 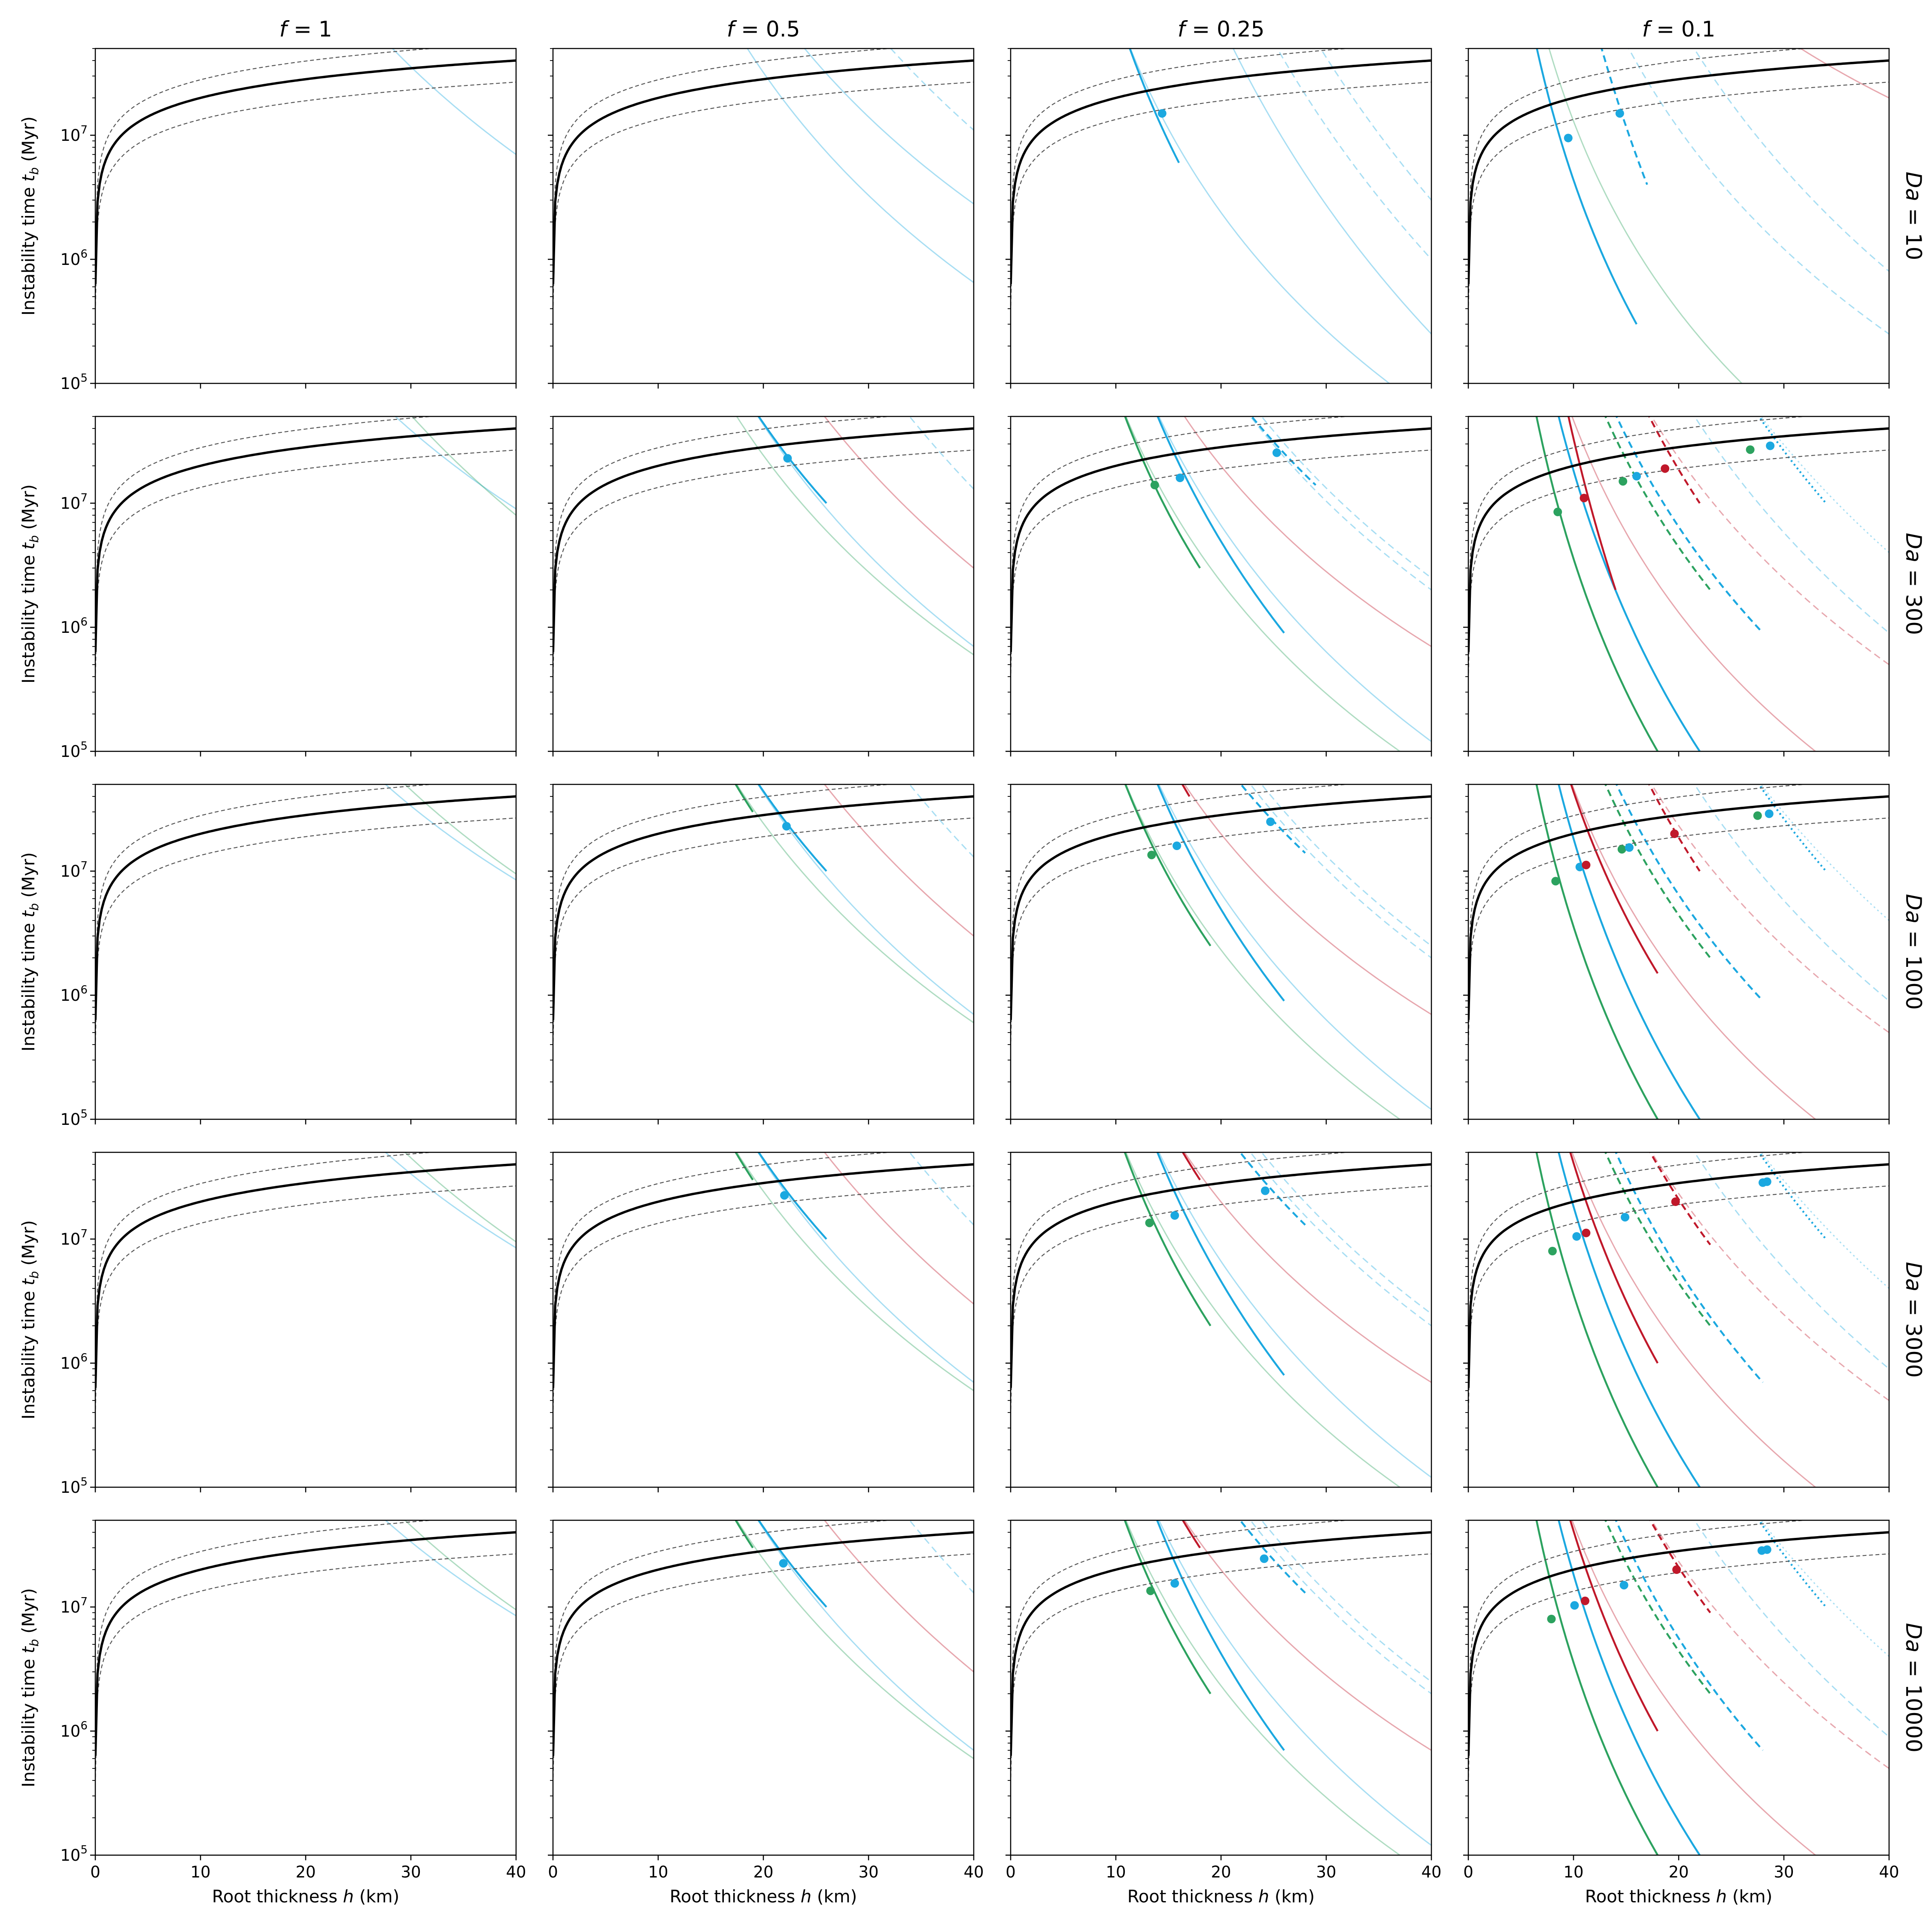 I want to click on panel-r2-c1, so click(x=761, y=954).